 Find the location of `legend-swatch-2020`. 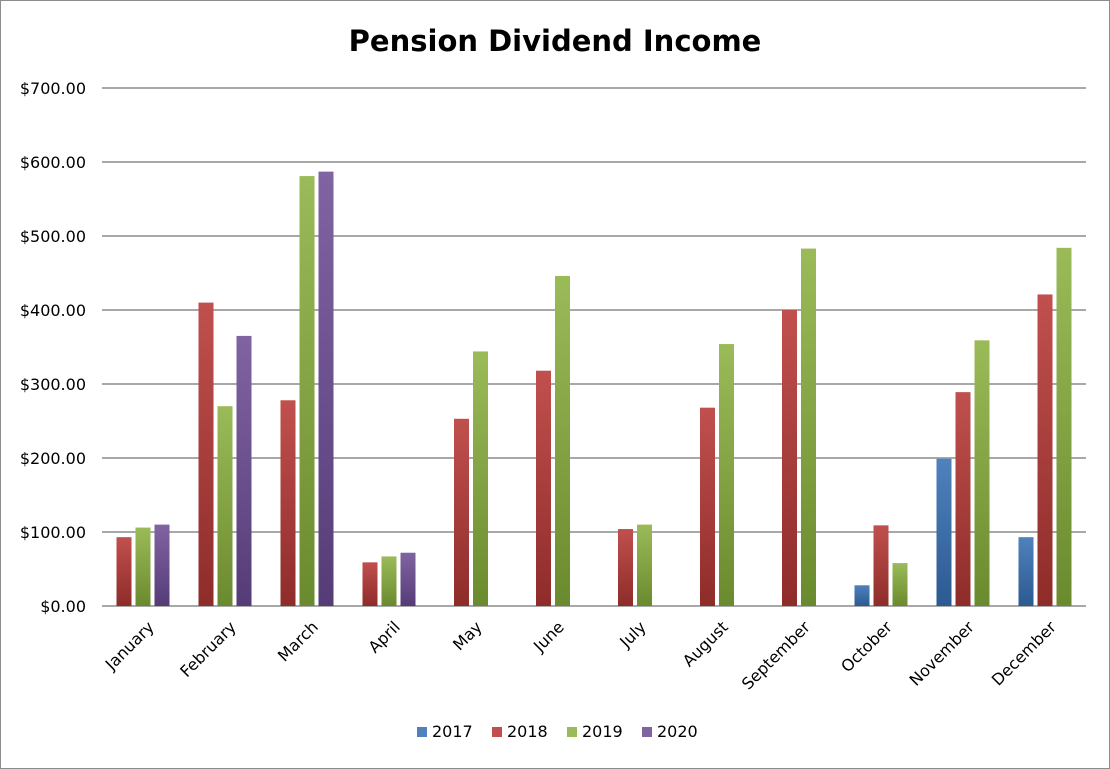

legend-swatch-2020 is located at coordinates (647, 732).